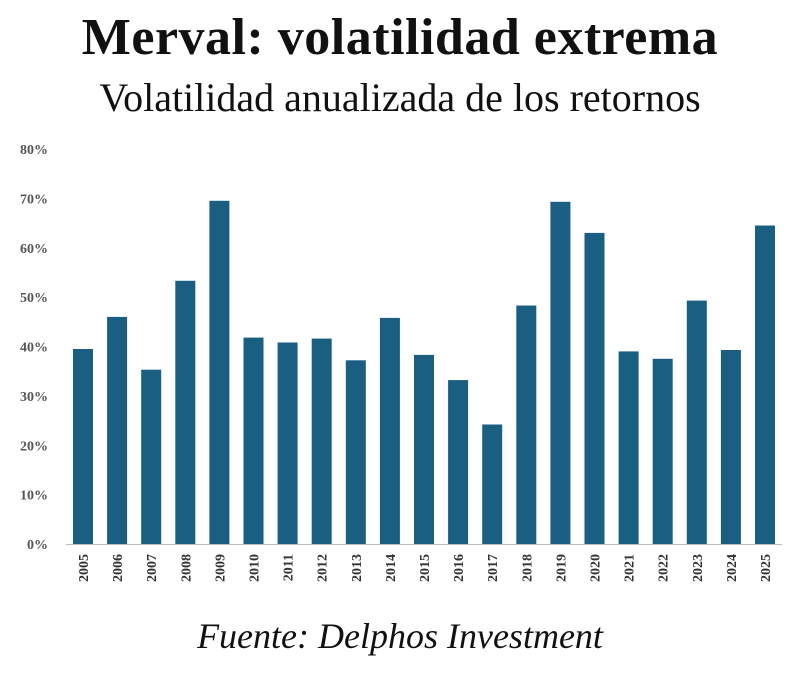 The image size is (800, 678). Describe the element at coordinates (323, 568) in the screenshot. I see `x-tick-label-2012: 2012` at that location.